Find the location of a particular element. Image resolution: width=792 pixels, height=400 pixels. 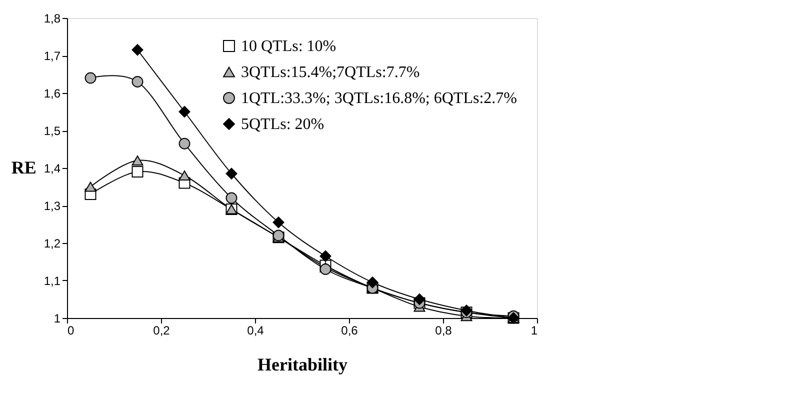

y-tick-label: 1,4 is located at coordinates (52, 169).